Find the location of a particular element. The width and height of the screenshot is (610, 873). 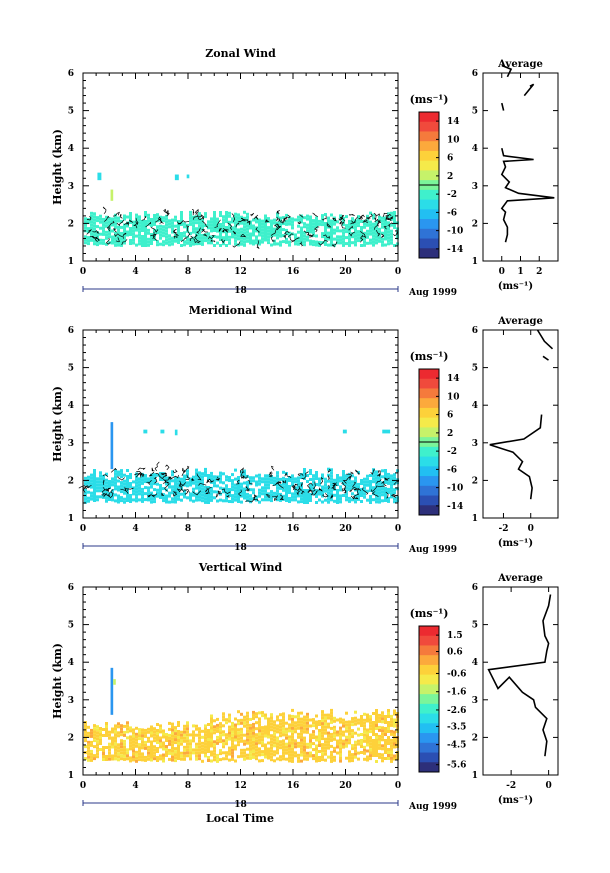

y-tick-label: 3 is located at coordinates (71, 701).